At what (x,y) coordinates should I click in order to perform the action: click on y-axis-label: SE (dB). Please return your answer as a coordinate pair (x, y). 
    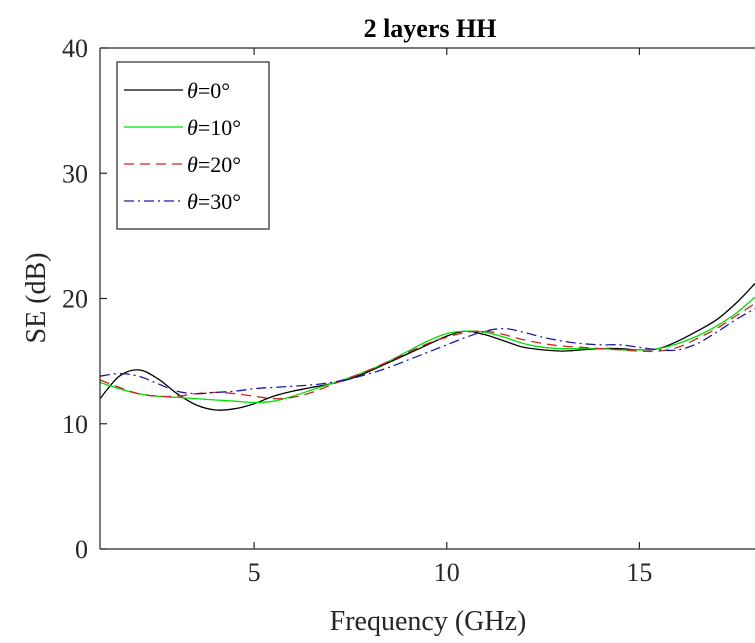
    Looking at the image, I should click on (36, 298).